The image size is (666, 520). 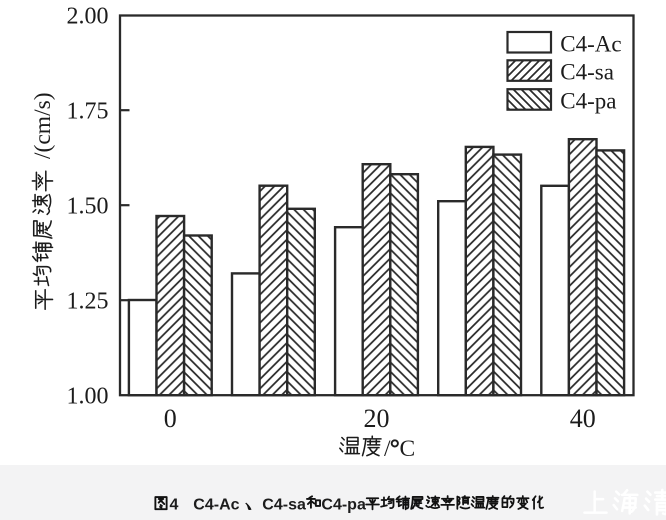 I want to click on svg-text: 4, so click(x=174, y=505).